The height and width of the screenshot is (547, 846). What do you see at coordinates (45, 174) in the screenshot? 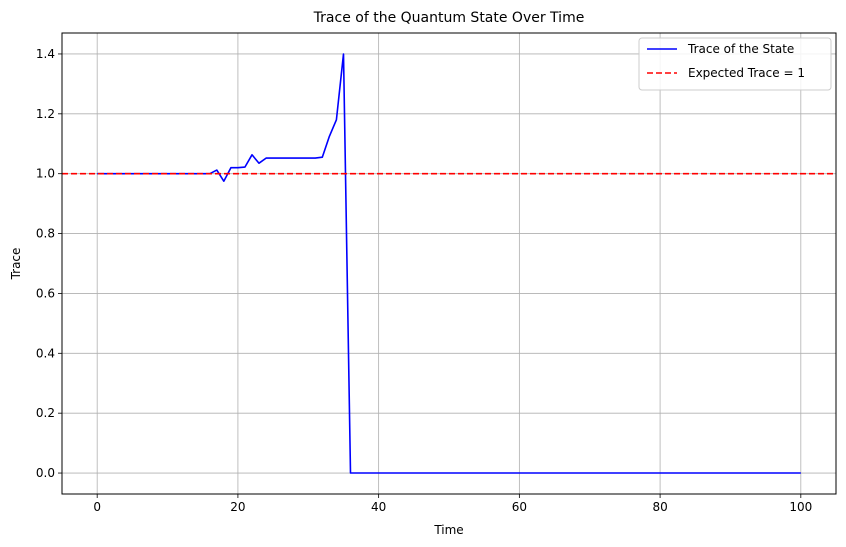
I see `y-tick-label: 1.0` at bounding box center [45, 174].